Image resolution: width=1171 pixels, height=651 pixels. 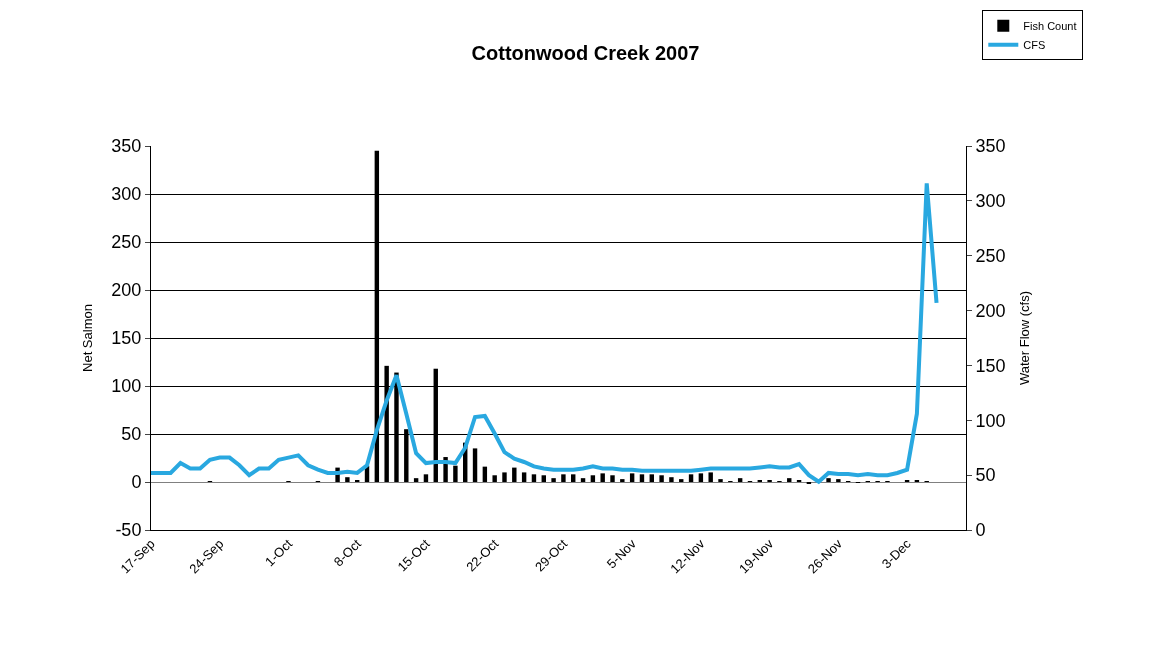 What do you see at coordinates (126, 146) in the screenshot?
I see `y-tick-label: 350` at bounding box center [126, 146].